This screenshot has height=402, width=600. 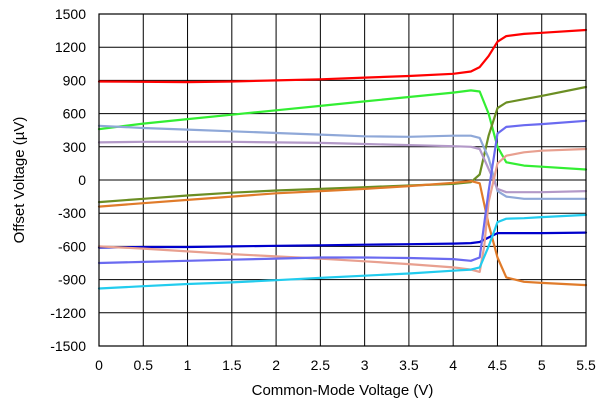 I want to click on x-axis-title: Common-Mode Voltage (V), so click(x=343, y=390).